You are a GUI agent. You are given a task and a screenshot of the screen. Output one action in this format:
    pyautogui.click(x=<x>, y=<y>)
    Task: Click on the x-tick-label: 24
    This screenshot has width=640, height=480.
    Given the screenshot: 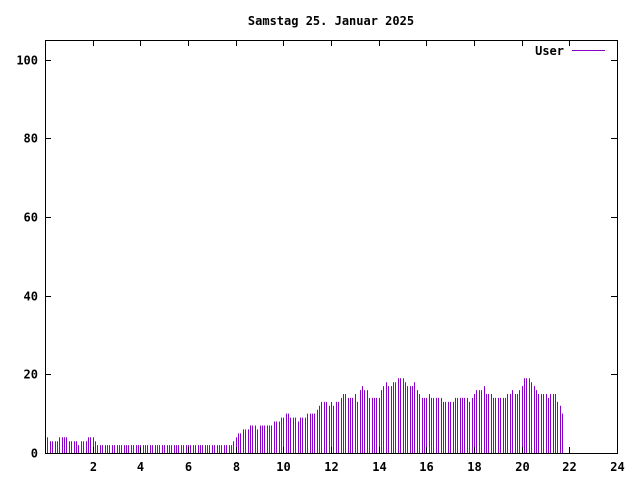 What is the action you would take?
    pyautogui.click(x=617, y=467)
    